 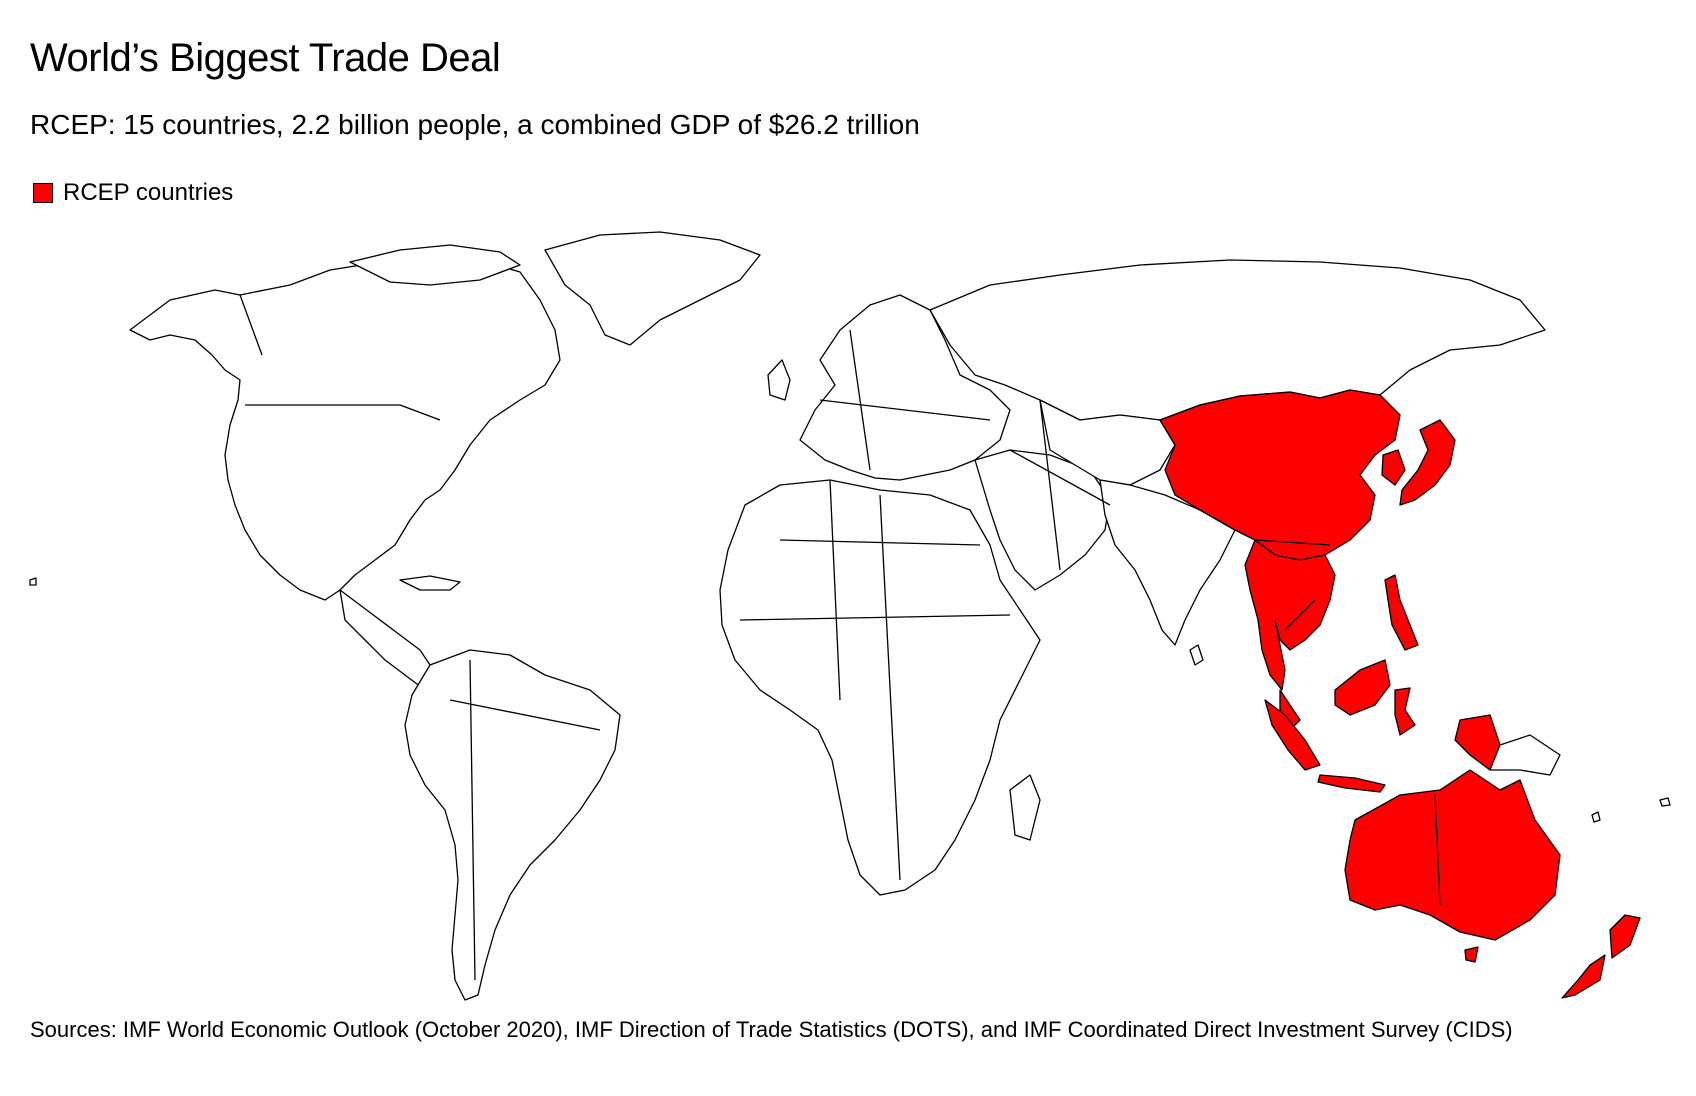 What do you see at coordinates (1292, 735) in the screenshot?
I see `region-sumatra` at bounding box center [1292, 735].